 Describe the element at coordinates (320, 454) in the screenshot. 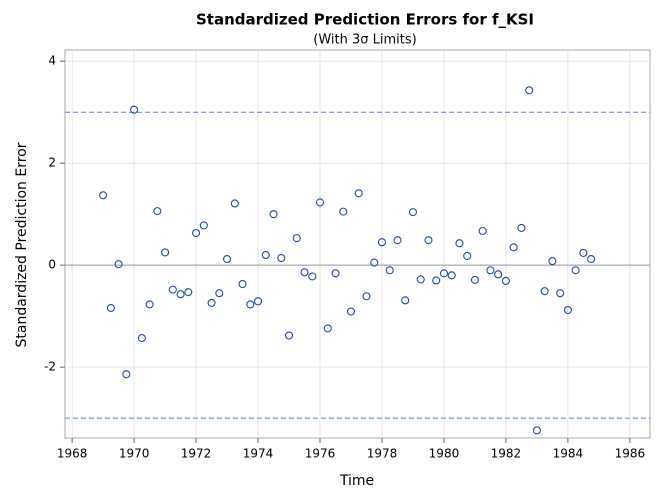

I see `x-tick-label: 1976` at that location.